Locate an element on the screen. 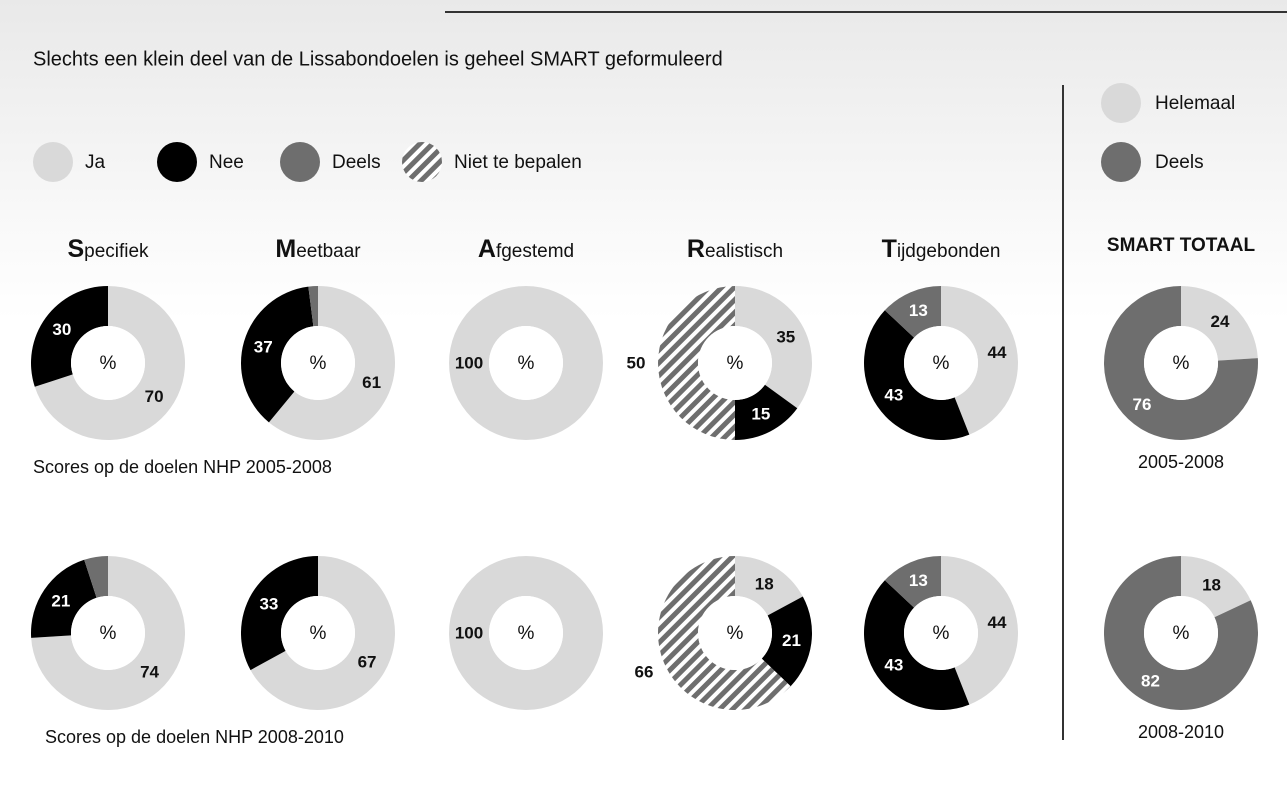  column-header: Afgestemd is located at coordinates (526, 249).